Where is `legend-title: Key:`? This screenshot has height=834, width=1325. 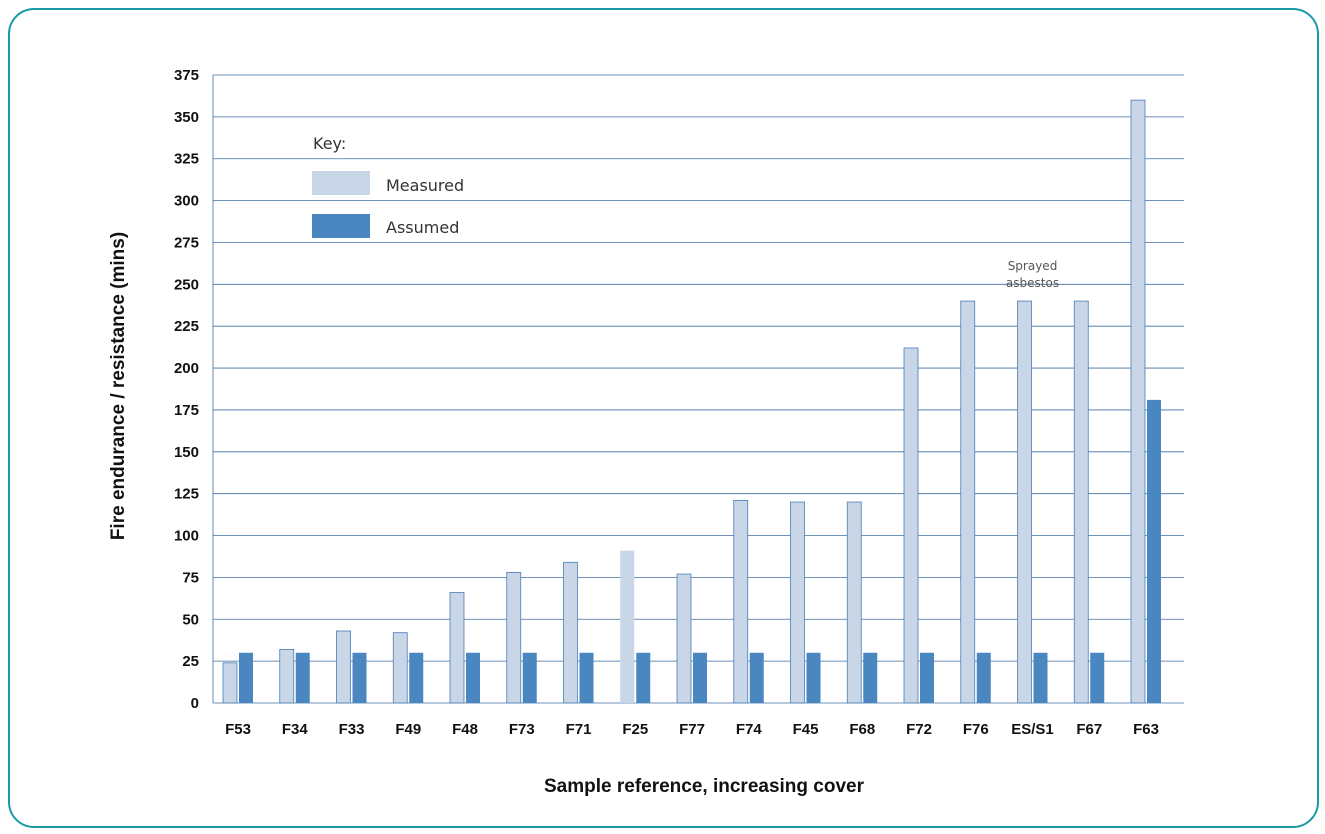 legend-title: Key: is located at coordinates (329, 143).